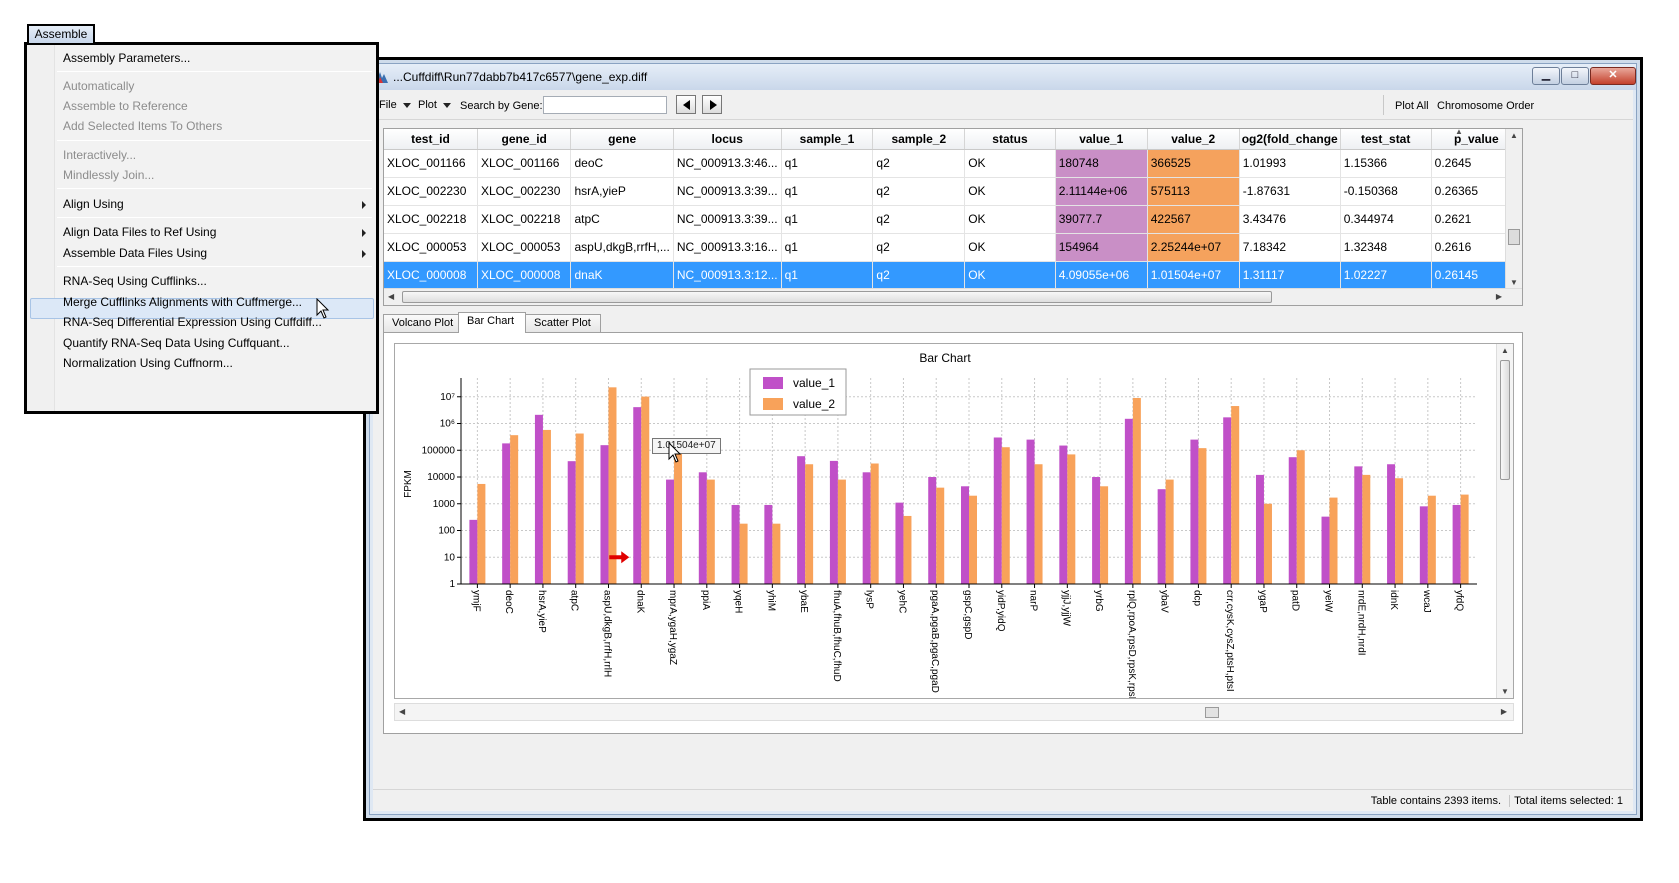  What do you see at coordinates (1435, 801) in the screenshot?
I see `item-count-status: Table contains 2393 items.` at bounding box center [1435, 801].